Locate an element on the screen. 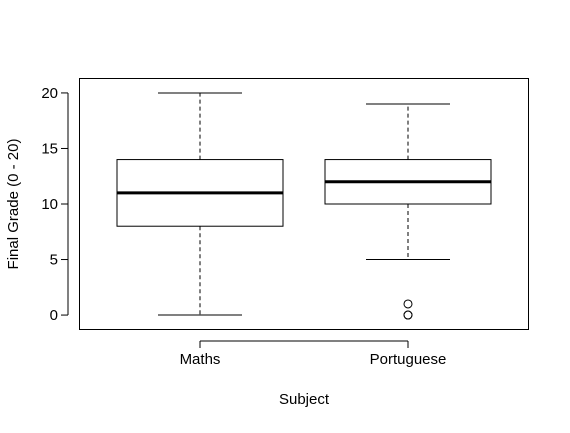  y-tick-label: 20 is located at coordinates (49, 93).